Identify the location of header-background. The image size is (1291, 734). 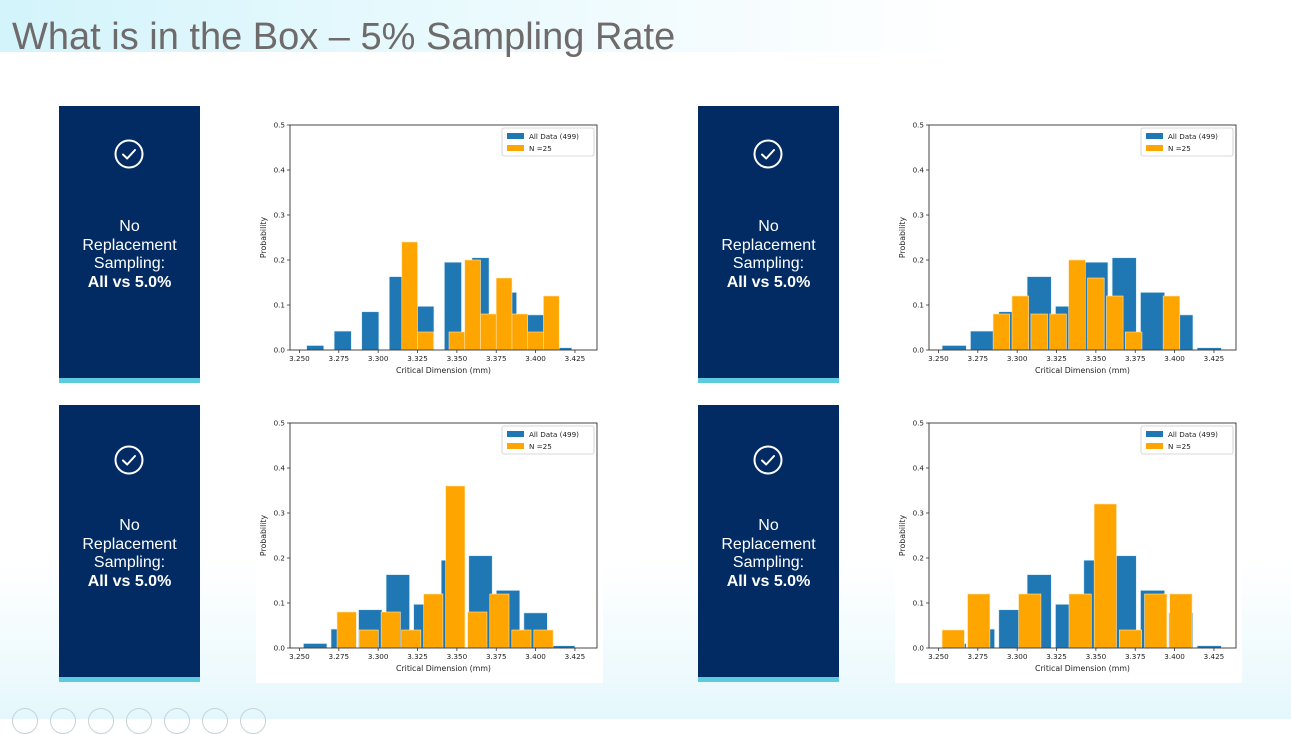
(645, 26).